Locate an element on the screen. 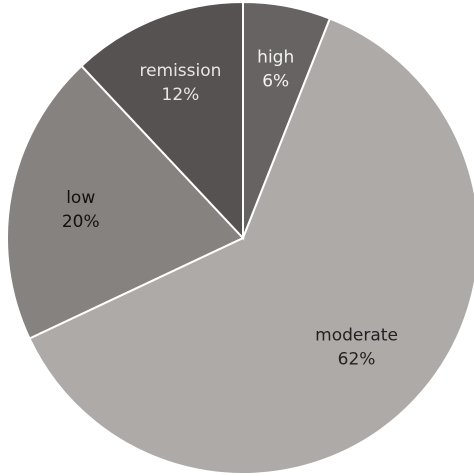 This screenshot has width=474, height=476. slice-percent-remission: 12% is located at coordinates (181, 95).